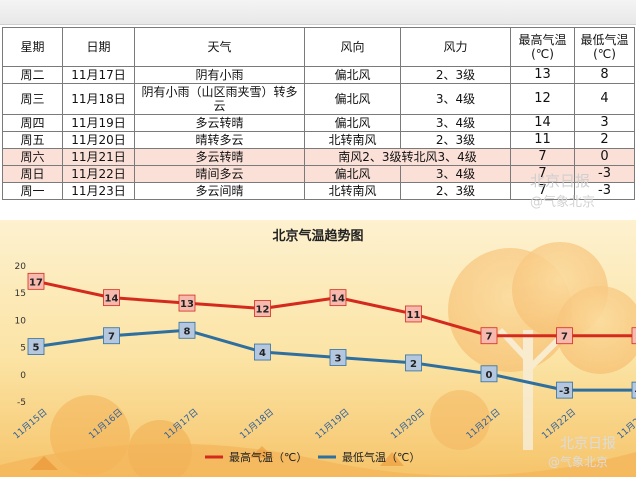 Image resolution: width=636 pixels, height=477 pixels. Describe the element at coordinates (596, 330) in the screenshot. I see `tree-canopy` at that location.